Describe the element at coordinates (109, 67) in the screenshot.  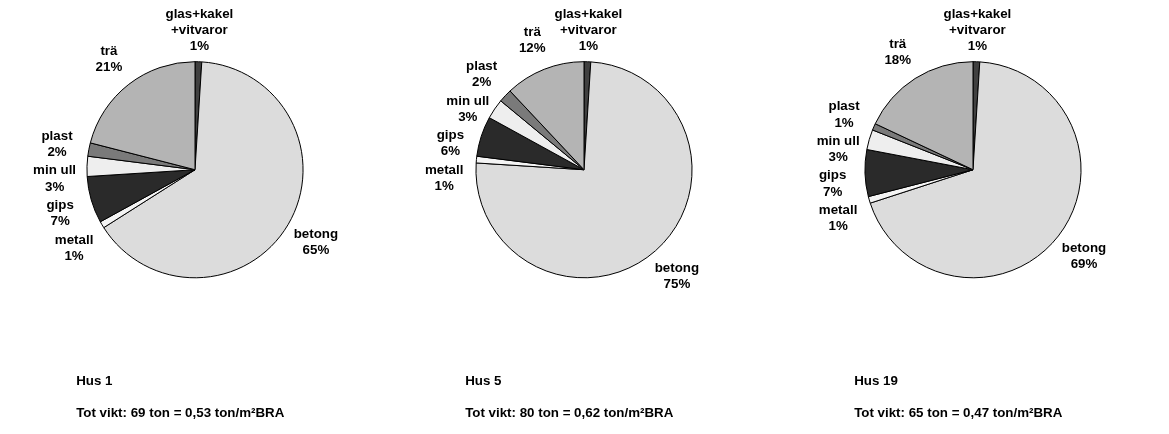
I see `data-label: 21%` at that location.